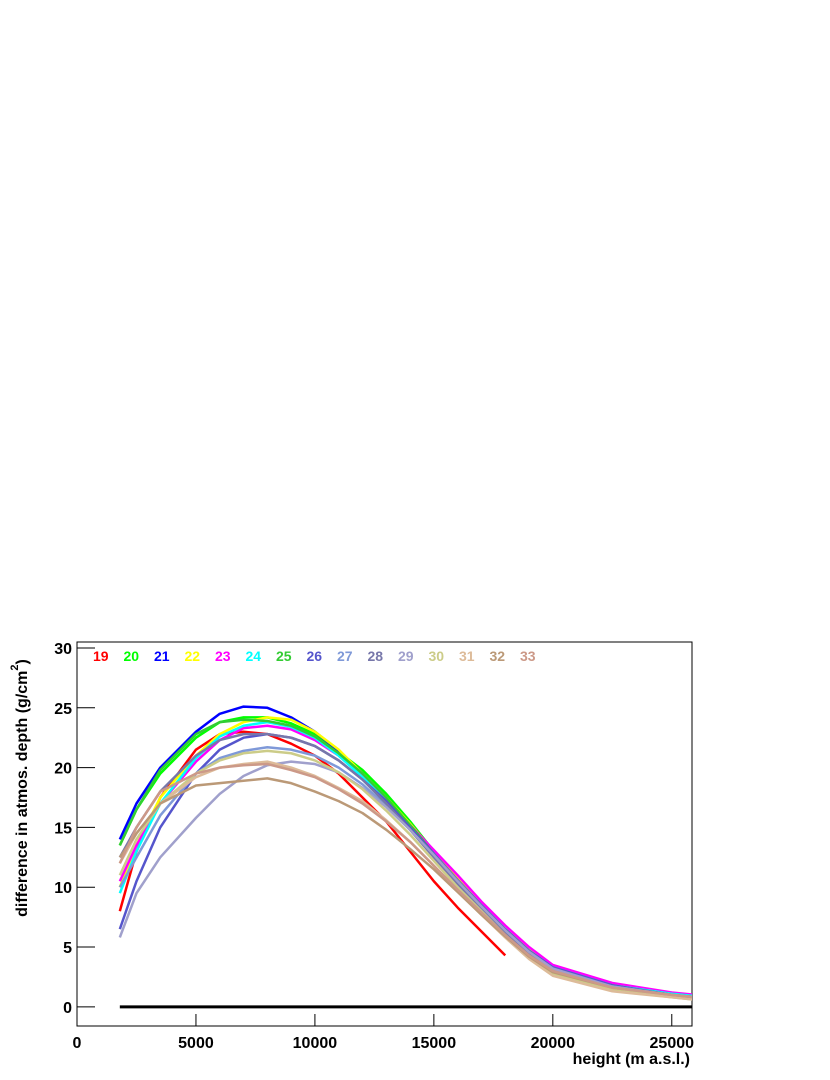 This screenshot has height=1080, width=830. I want to click on x-tick-label: 15000, so click(434, 1043).